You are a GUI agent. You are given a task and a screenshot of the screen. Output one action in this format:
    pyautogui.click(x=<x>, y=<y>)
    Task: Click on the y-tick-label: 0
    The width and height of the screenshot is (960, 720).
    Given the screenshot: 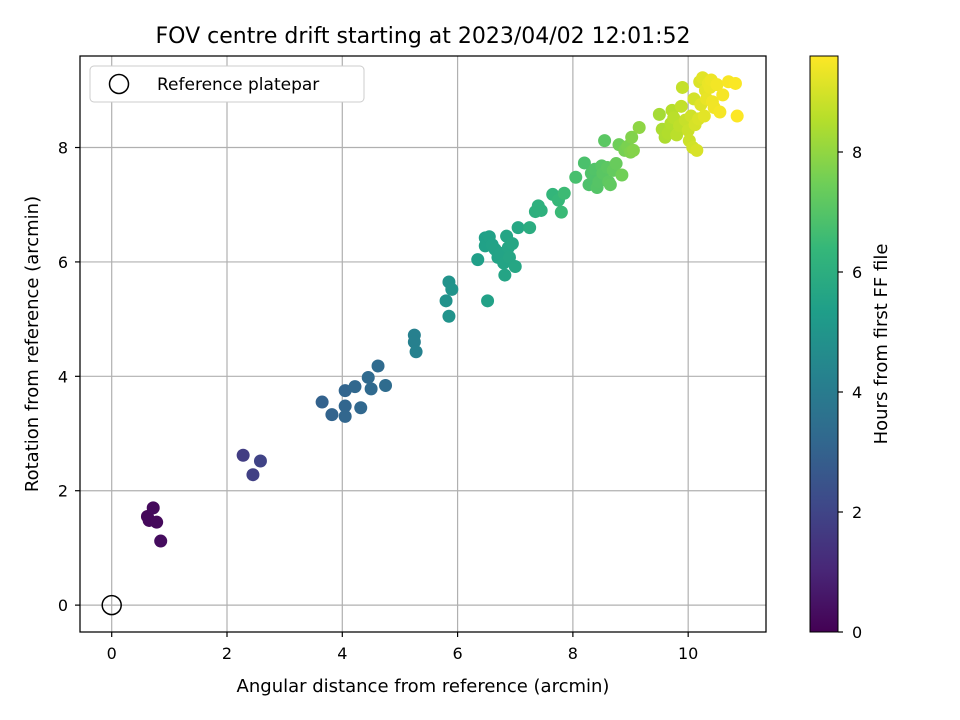 What is the action you would take?
    pyautogui.click(x=63, y=605)
    